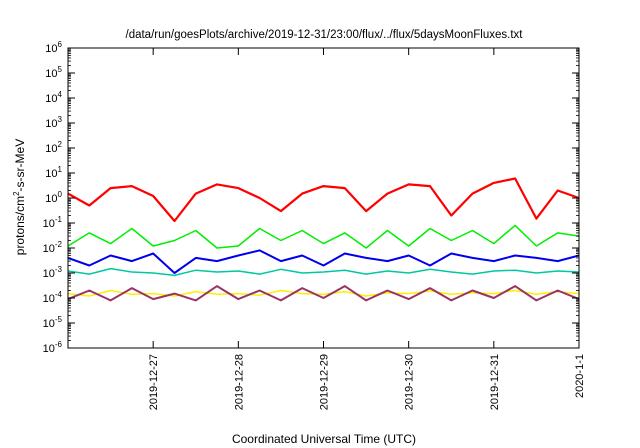 The height and width of the screenshot is (448, 640). What do you see at coordinates (239, 382) in the screenshot?
I see `x-tick-label: 2019-12-28` at bounding box center [239, 382].